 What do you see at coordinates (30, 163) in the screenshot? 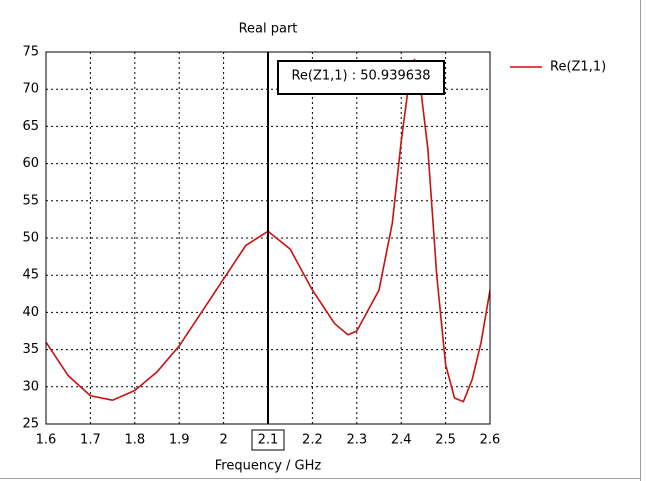
I see `y-tick-label: 60` at bounding box center [30, 163].